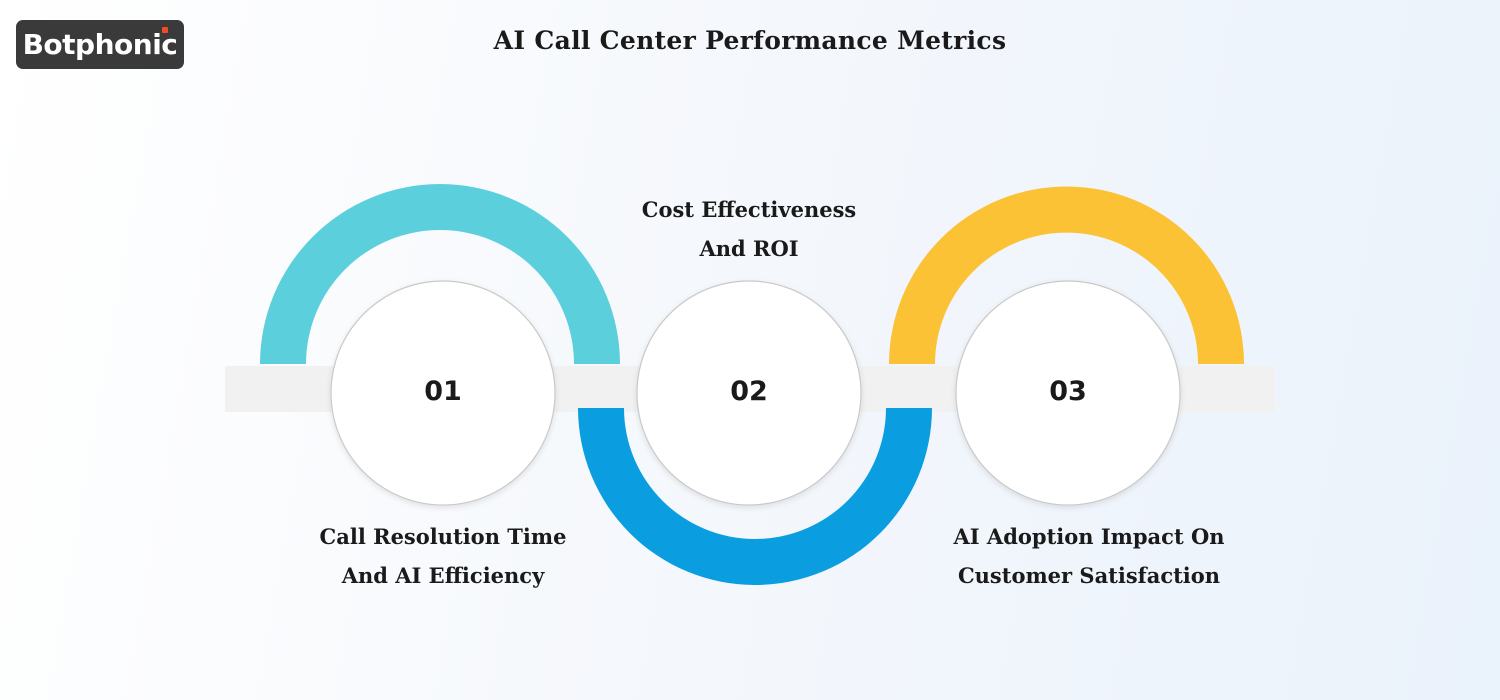 The width and height of the screenshot is (1500, 700). I want to click on step-2-number: 02, so click(749, 391).